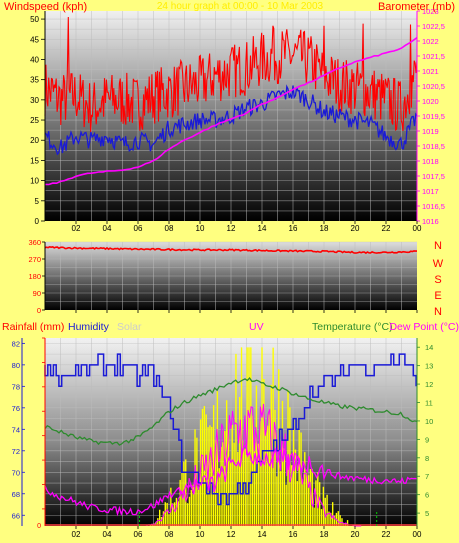  Describe the element at coordinates (427, 495) in the screenshot. I see `temperature-y-tick-label: 6` at that location.